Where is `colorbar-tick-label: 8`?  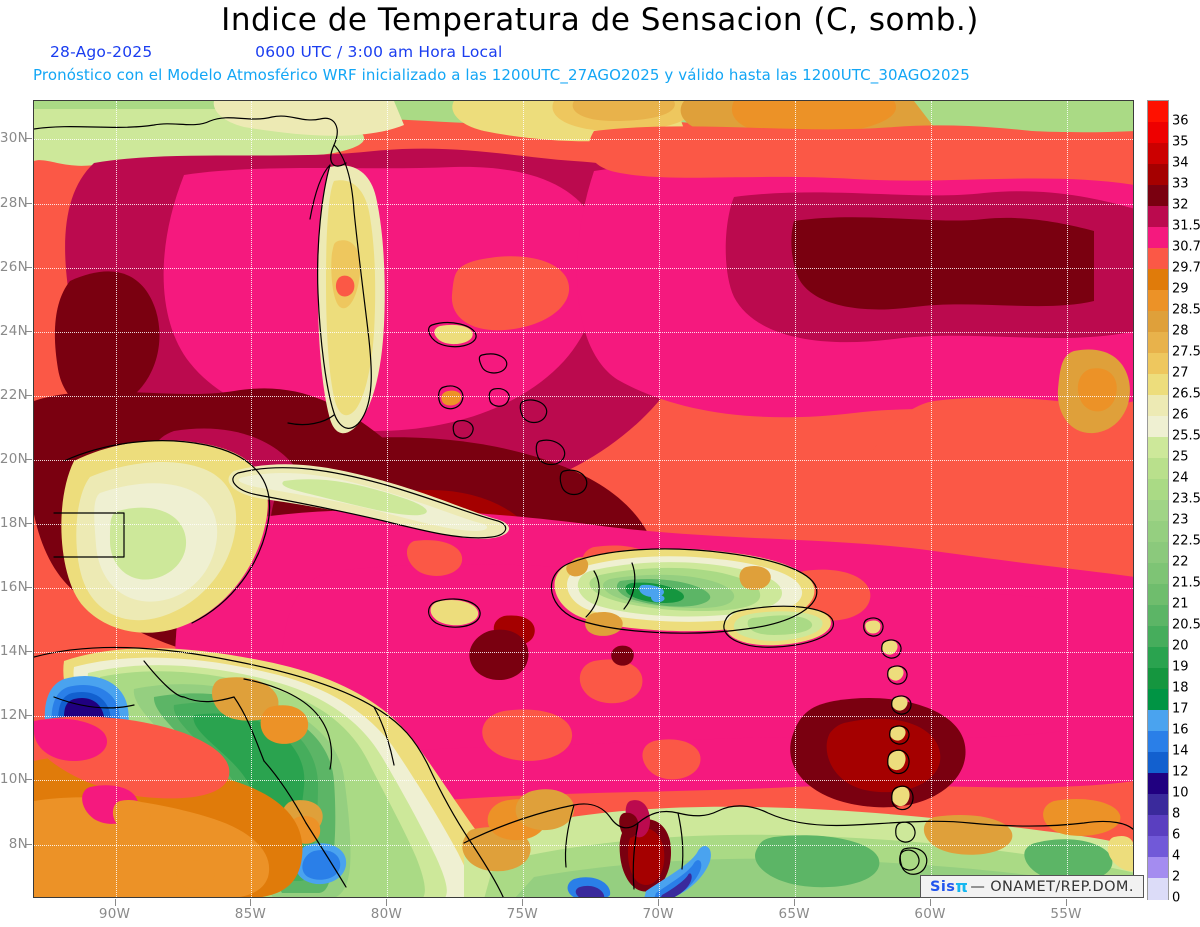 colorbar-tick-label: 8 is located at coordinates (1176, 814).